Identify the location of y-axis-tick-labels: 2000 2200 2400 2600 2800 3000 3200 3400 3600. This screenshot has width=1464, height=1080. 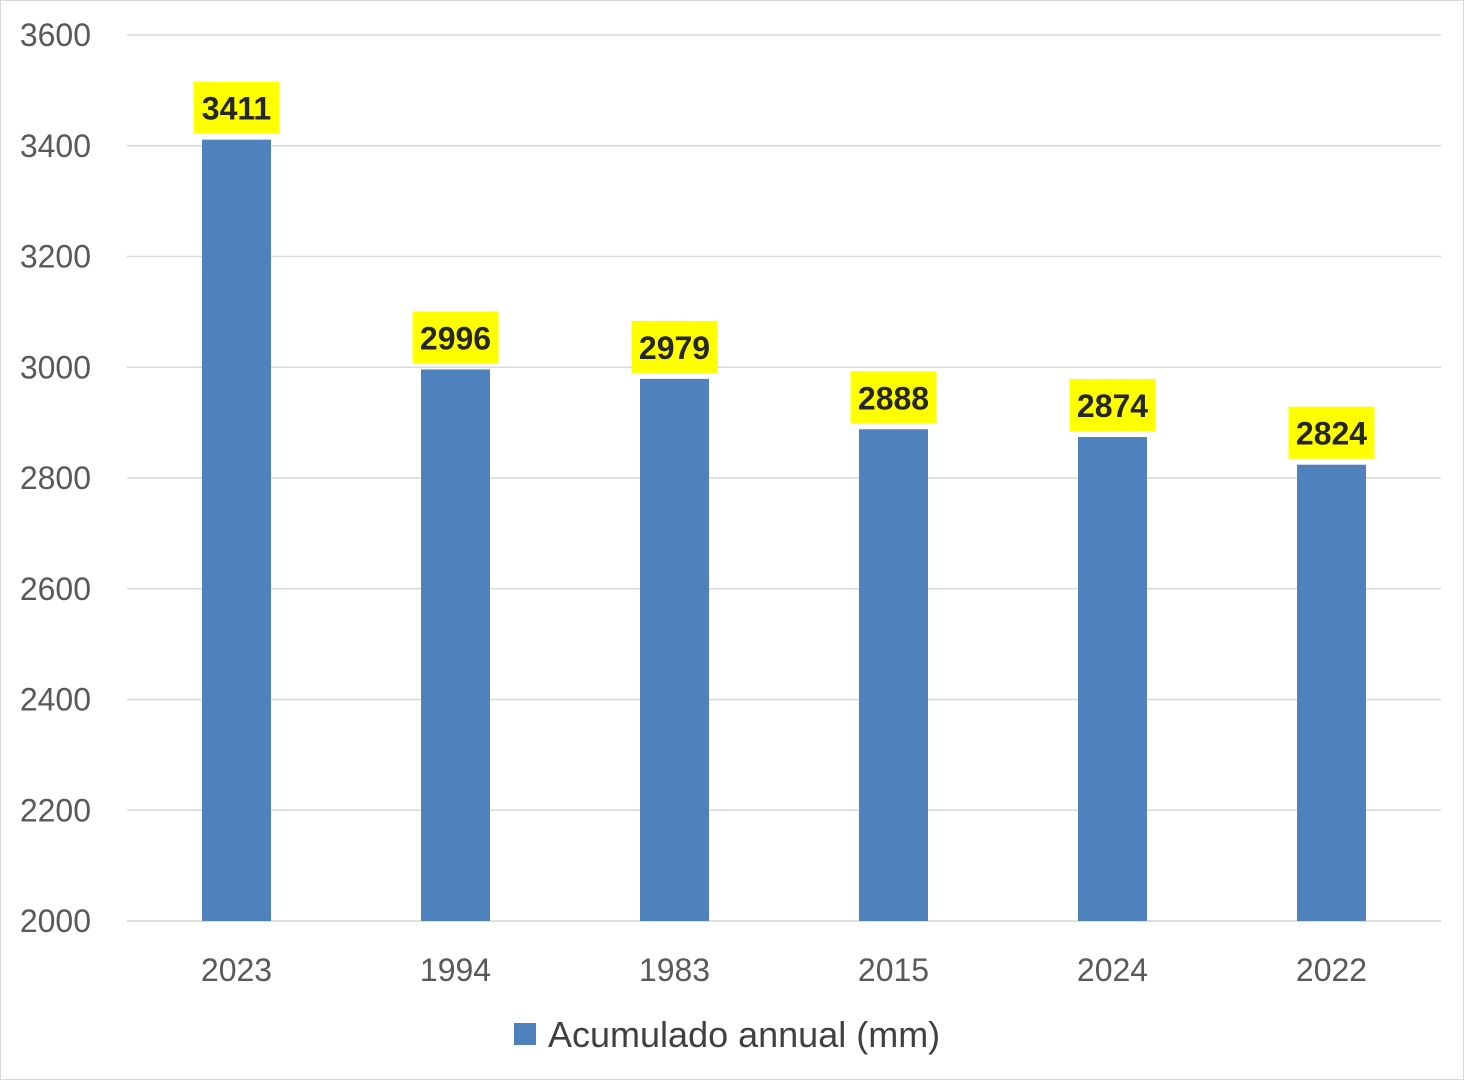
(55, 478).